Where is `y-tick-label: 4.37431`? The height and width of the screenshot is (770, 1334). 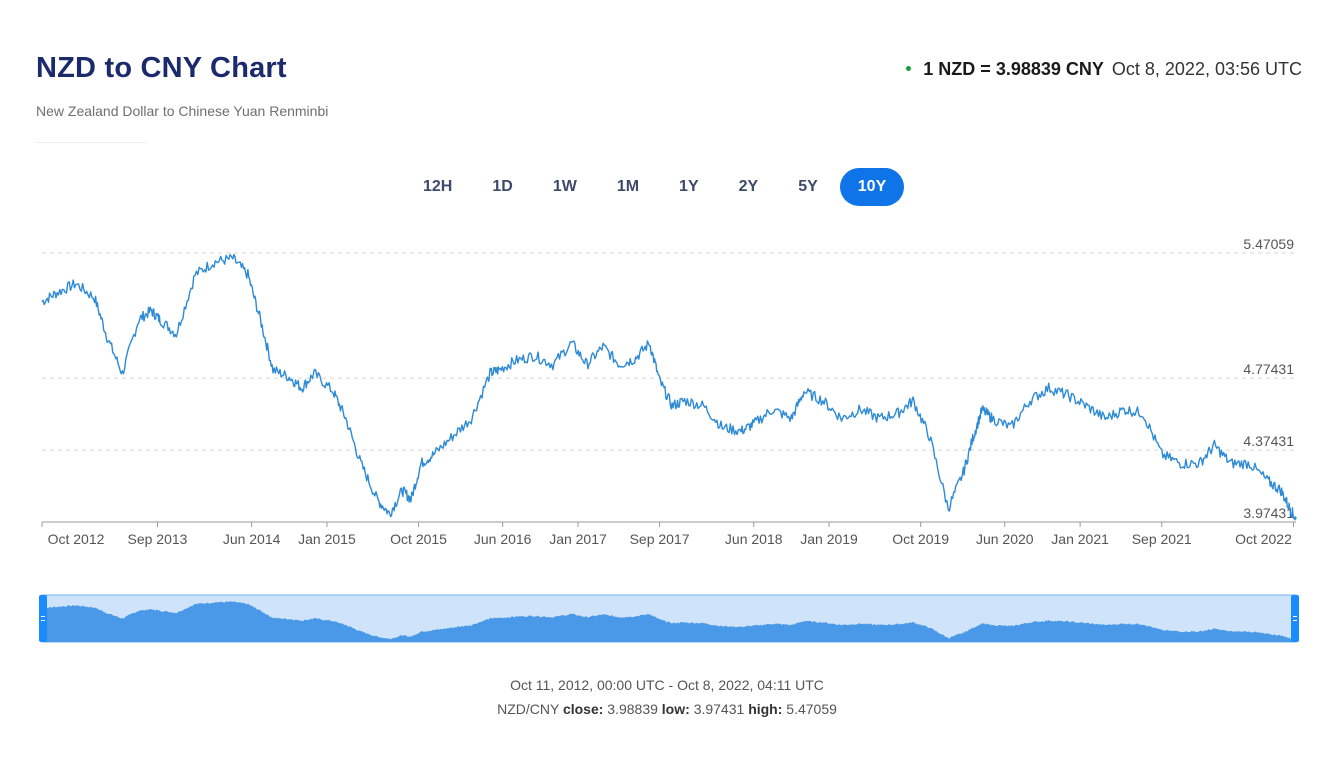
y-tick-label: 4.37431 is located at coordinates (1268, 441).